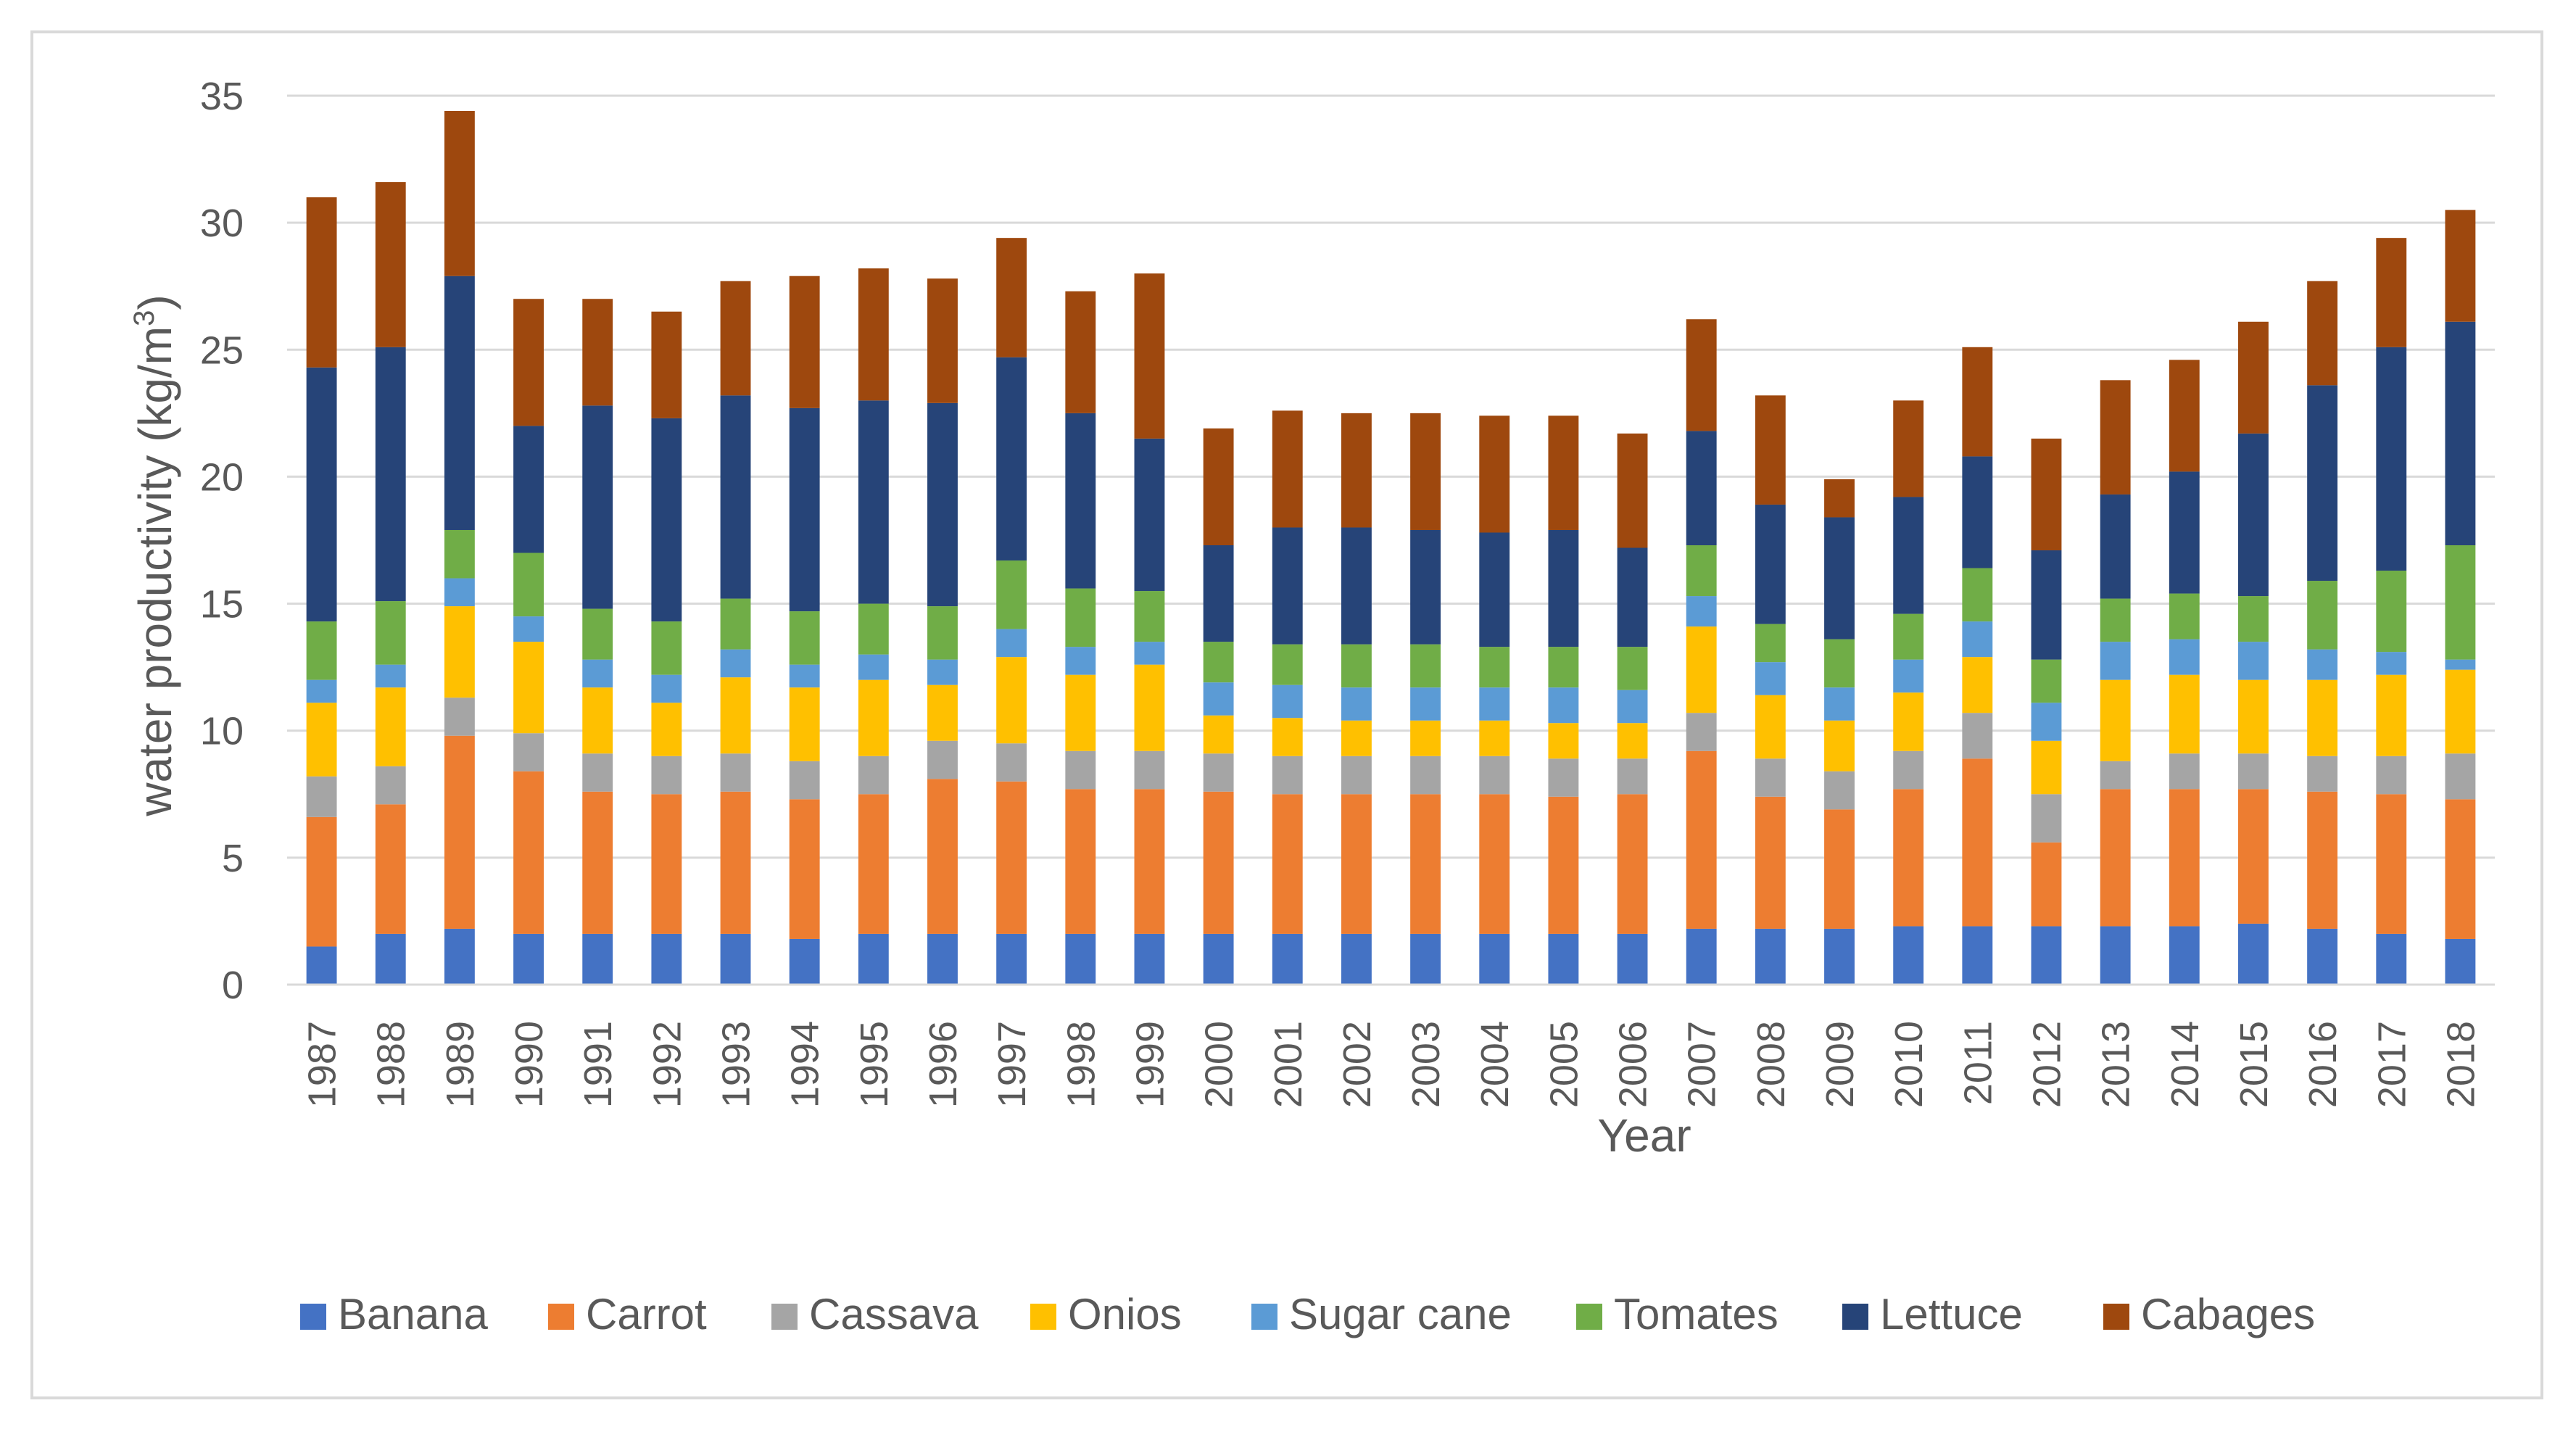 The image size is (2576, 1432). Describe the element at coordinates (943, 856) in the screenshot. I see `bar-carrot-1996` at that location.